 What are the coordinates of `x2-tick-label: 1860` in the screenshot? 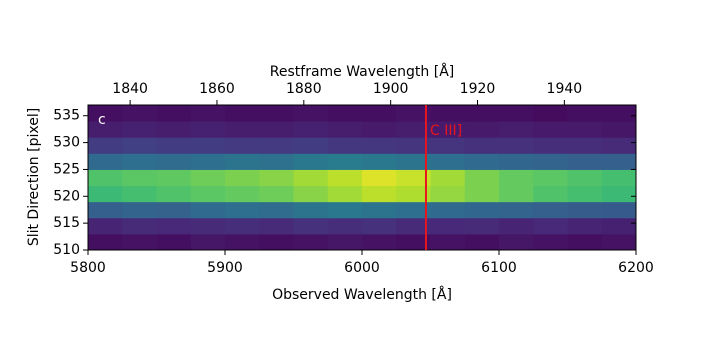 It's located at (217, 89).